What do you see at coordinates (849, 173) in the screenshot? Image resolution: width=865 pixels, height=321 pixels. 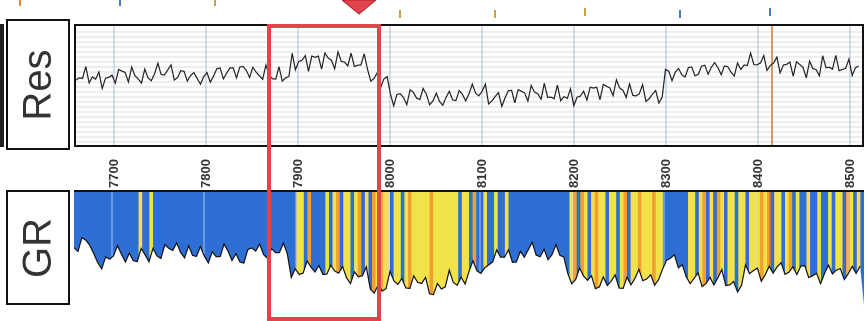 I see `depth-tick-label: 8500` at bounding box center [849, 173].